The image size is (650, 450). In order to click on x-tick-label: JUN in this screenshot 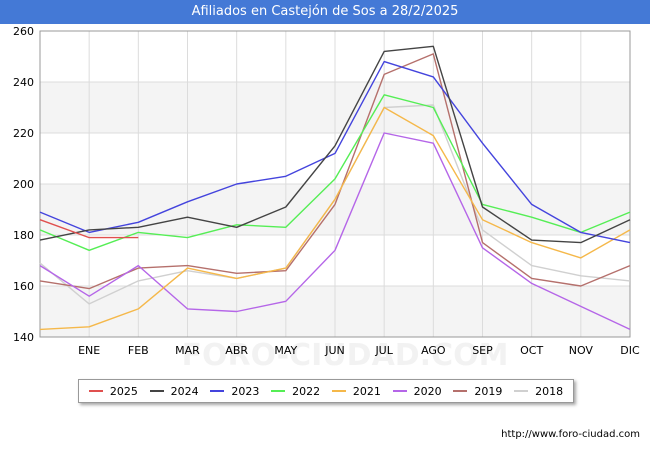, I will do `click(334, 350)`.